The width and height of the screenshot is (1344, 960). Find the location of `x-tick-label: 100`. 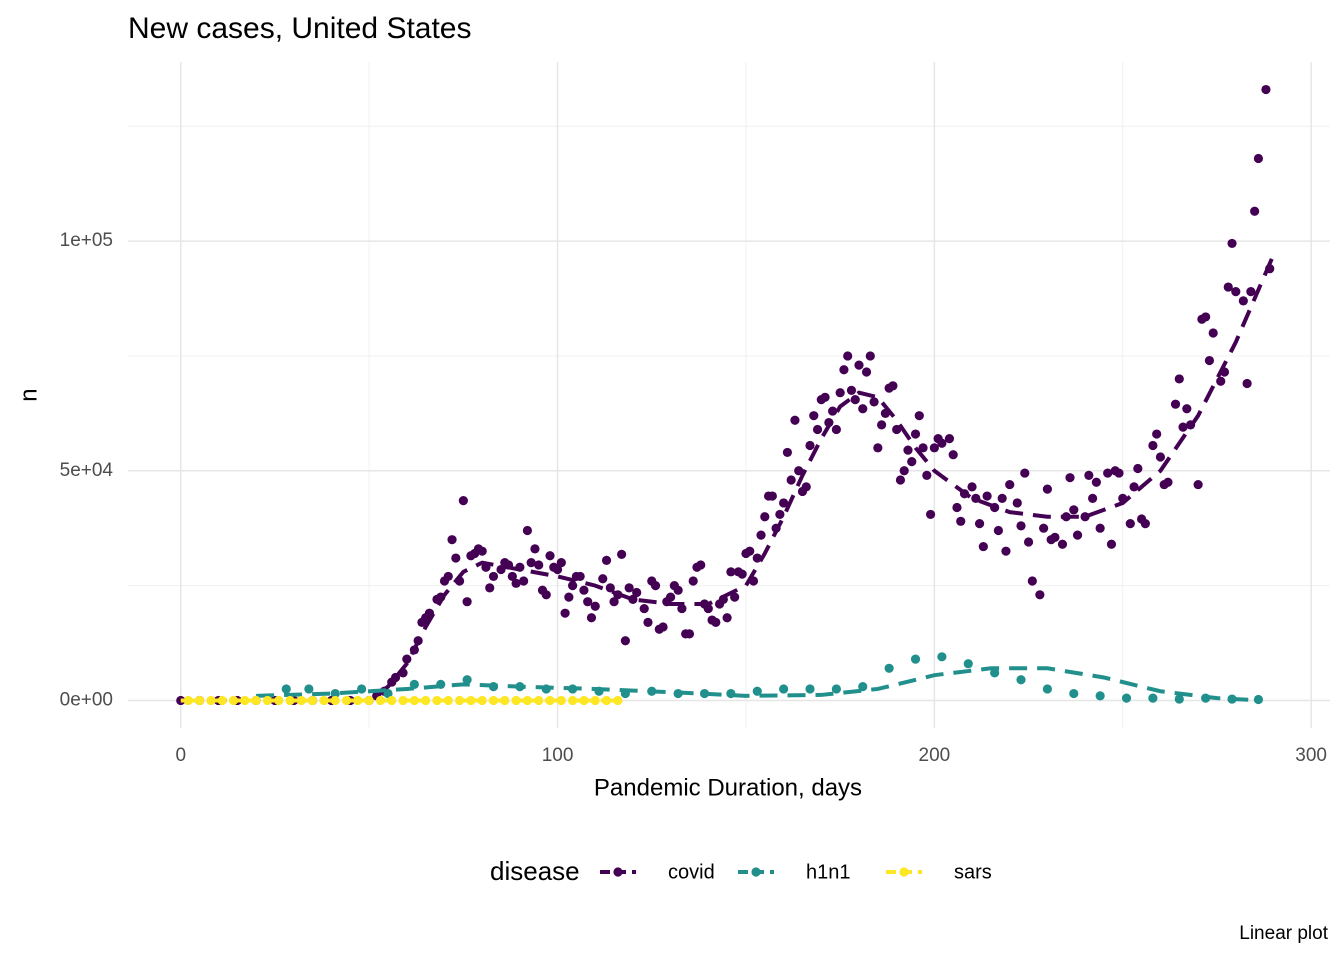

x-tick-label: 100 is located at coordinates (558, 755).